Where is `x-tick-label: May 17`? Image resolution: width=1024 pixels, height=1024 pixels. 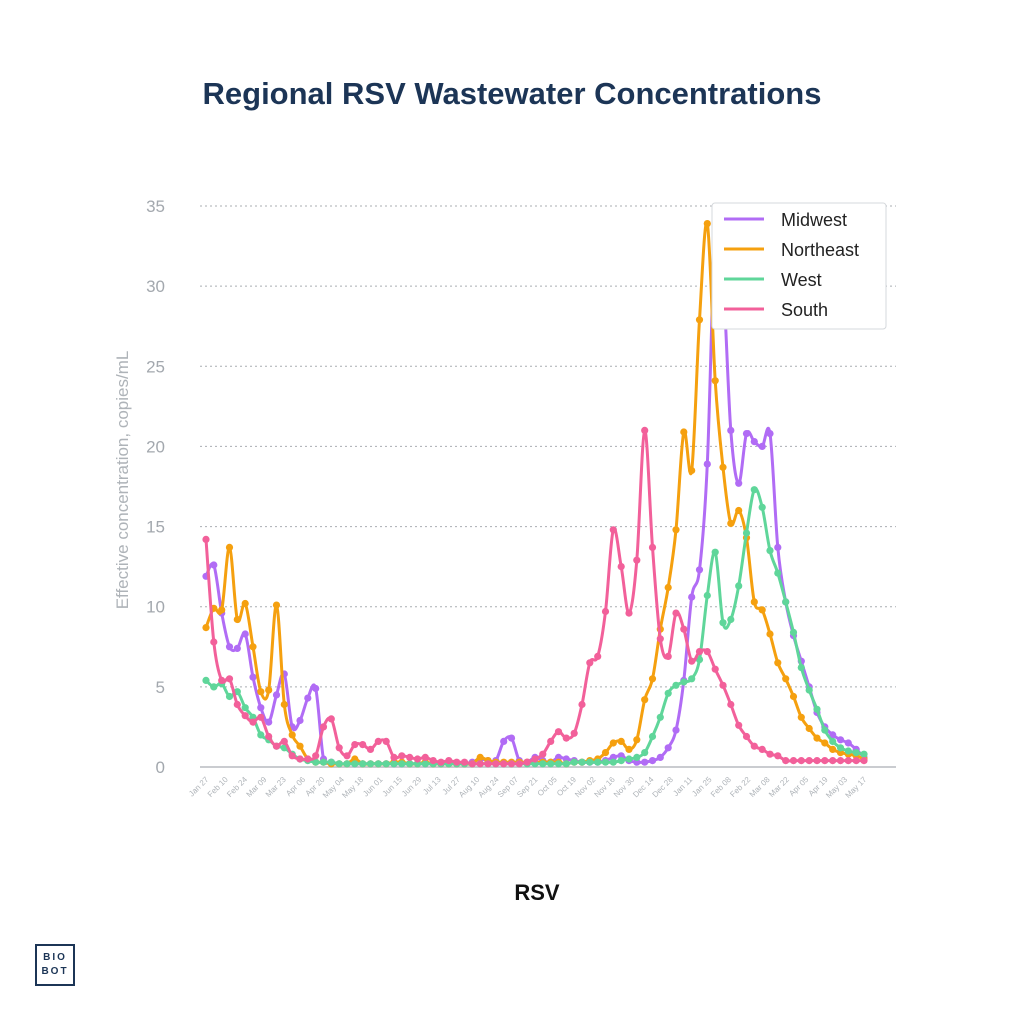
x-tick-label: May 17 is located at coordinates (855, 787).